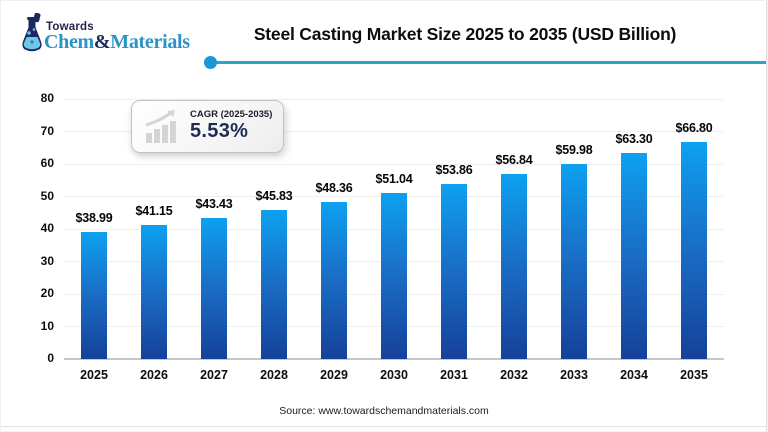 This screenshot has height=432, width=768. Describe the element at coordinates (47, 163) in the screenshot. I see `y-axis-tick-label: 60` at that location.